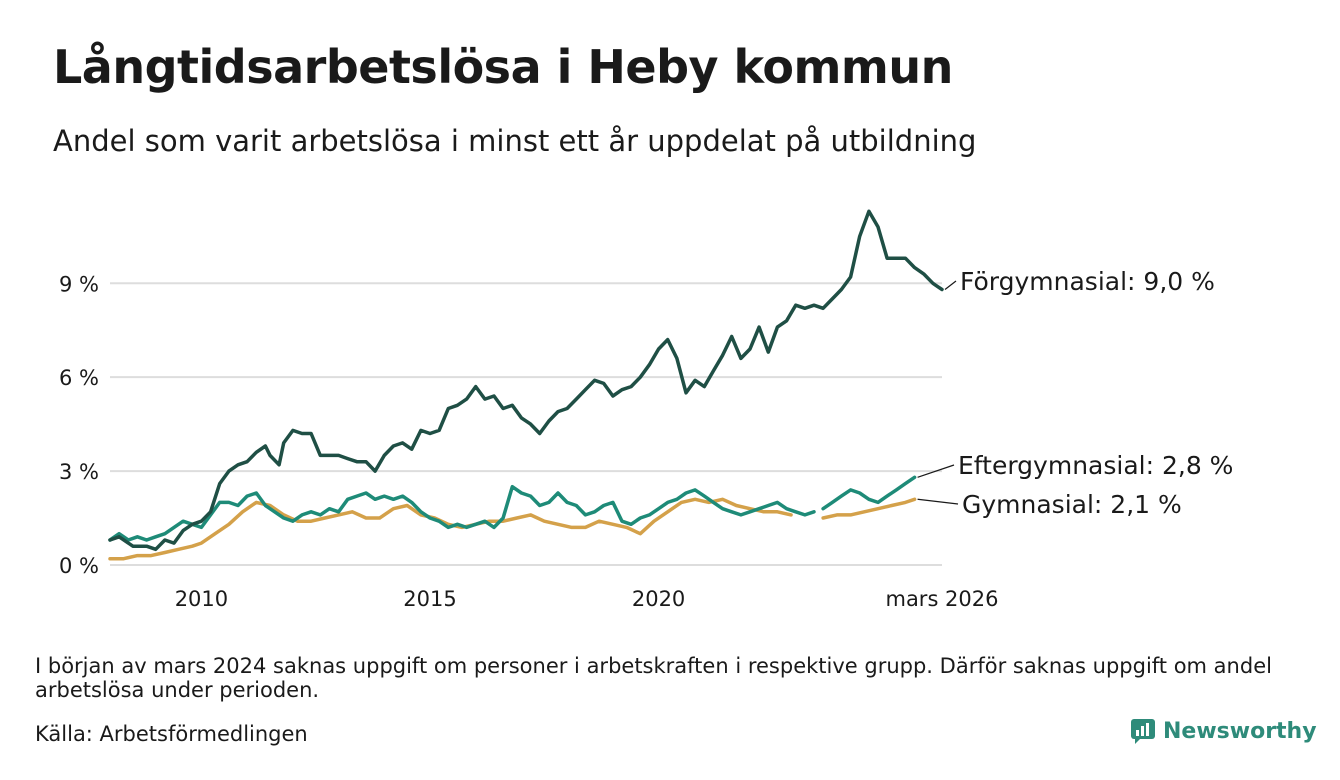 Image resolution: width=1340 pixels, height=780 pixels. What do you see at coordinates (201, 599) in the screenshot?
I see `x-tick-label: 2010` at bounding box center [201, 599].